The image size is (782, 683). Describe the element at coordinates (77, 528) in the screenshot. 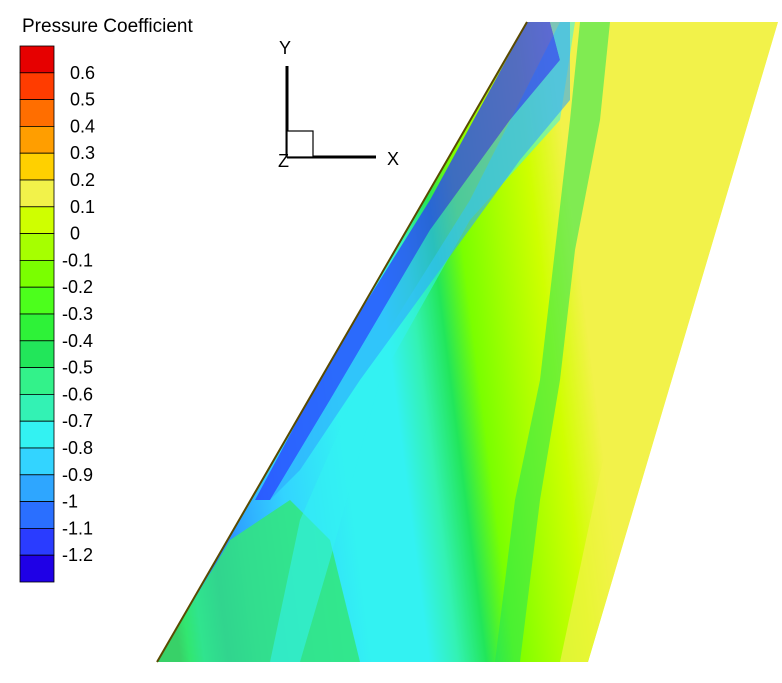

I see `legend-tick-label: -1.1` at that location.